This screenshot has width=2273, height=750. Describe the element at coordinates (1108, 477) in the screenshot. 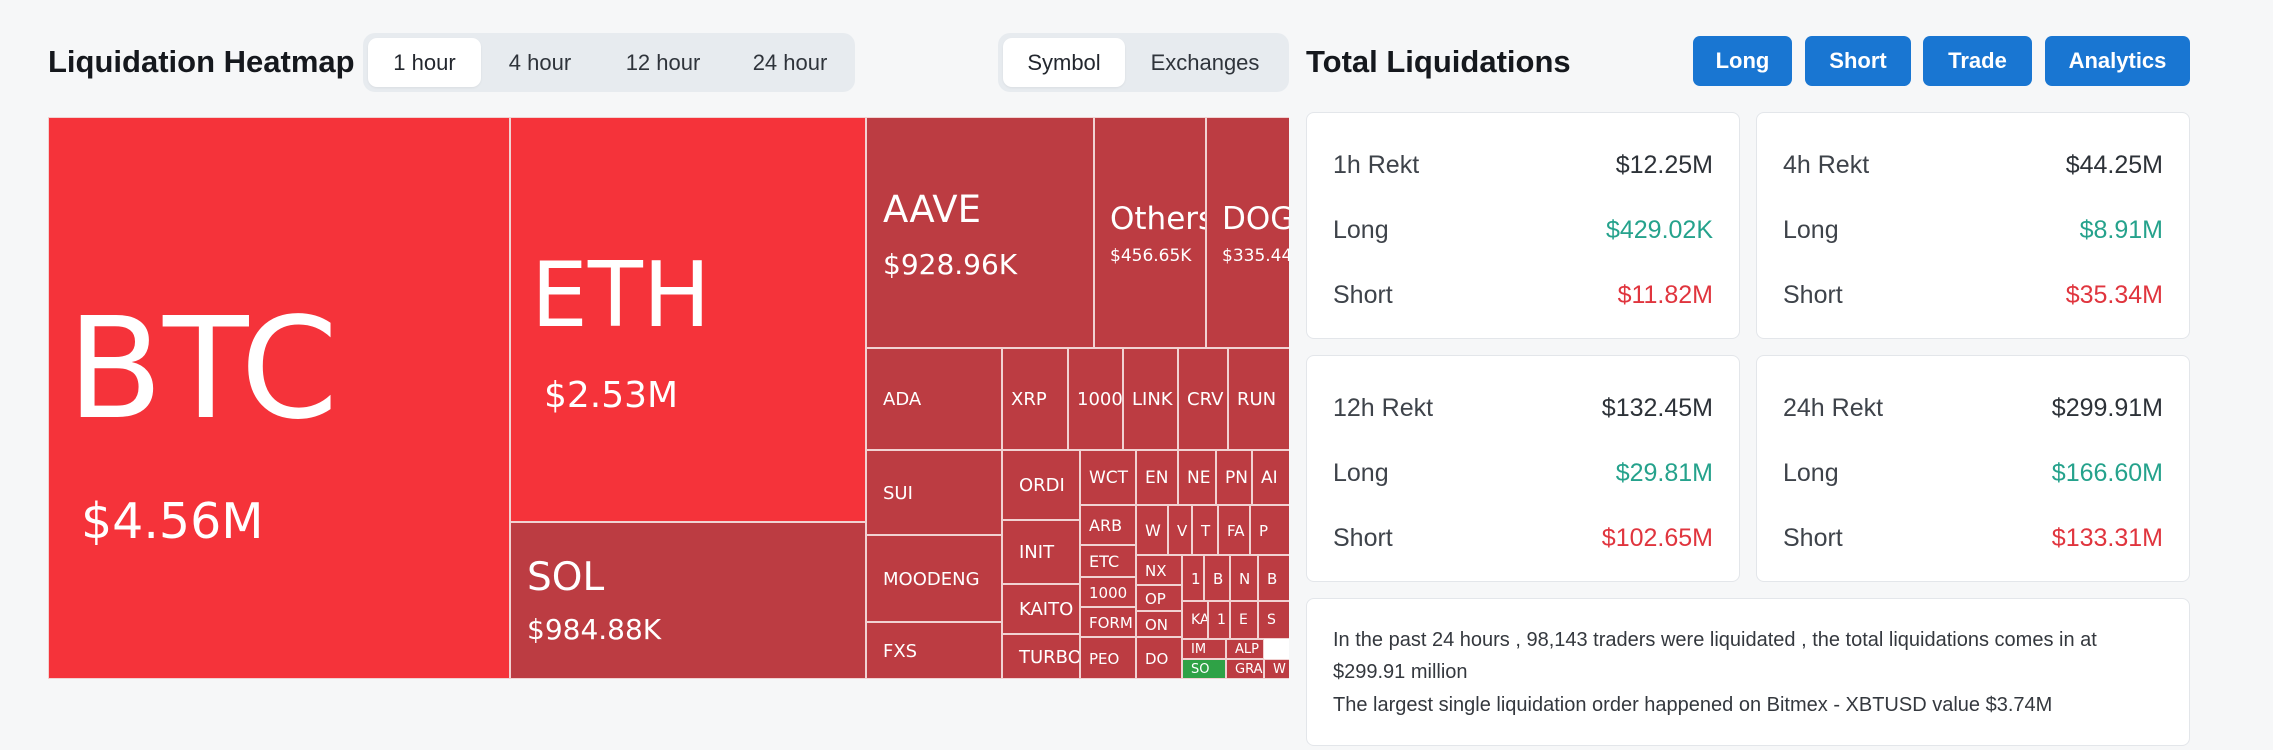

I see `tile-small: WCT` at that location.